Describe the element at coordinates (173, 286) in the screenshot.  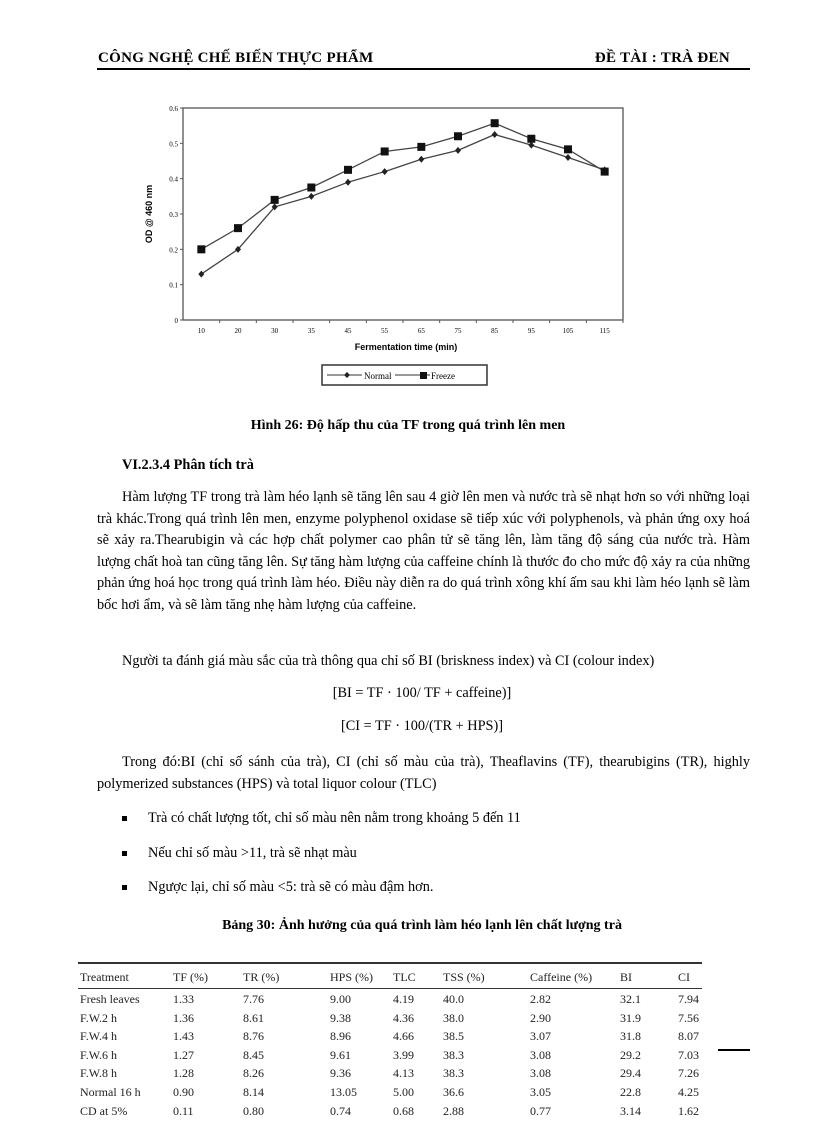
I see `y-tick-label: 0.1` at that location.